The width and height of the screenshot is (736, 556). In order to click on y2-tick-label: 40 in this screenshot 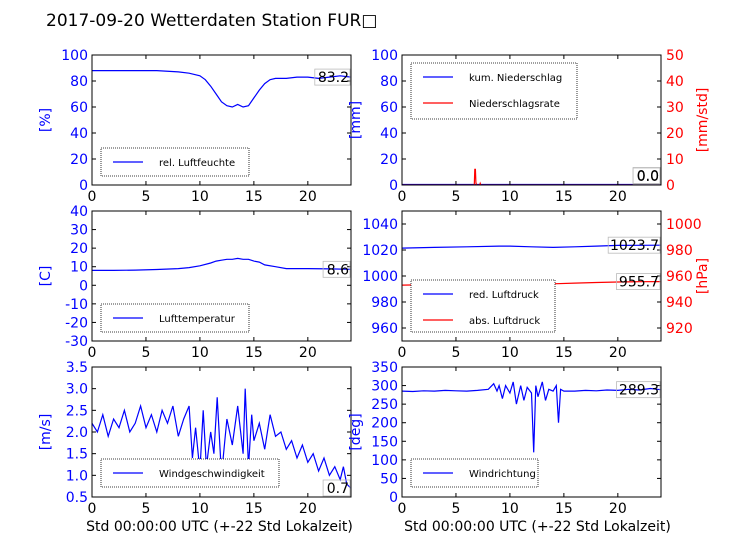, I will do `click(675, 82)`.